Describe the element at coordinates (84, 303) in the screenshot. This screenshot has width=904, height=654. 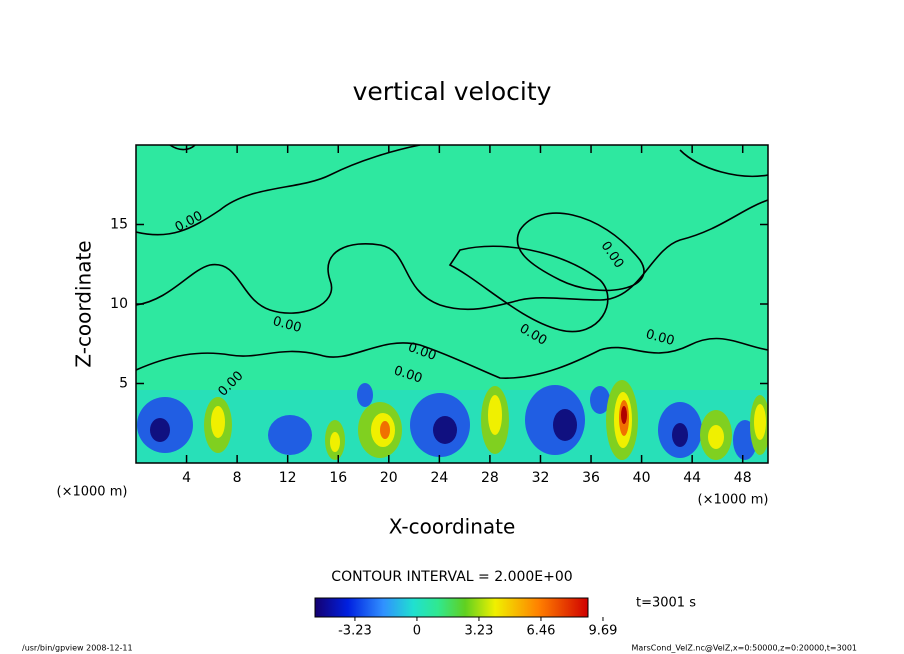
I see `y-axis-label: Z-coordinate` at that location.